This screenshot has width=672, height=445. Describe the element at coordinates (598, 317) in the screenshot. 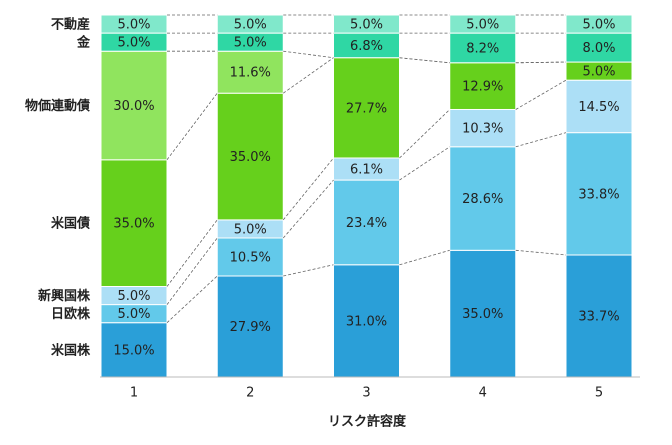

I see `data-label: 33.7%` at that location.